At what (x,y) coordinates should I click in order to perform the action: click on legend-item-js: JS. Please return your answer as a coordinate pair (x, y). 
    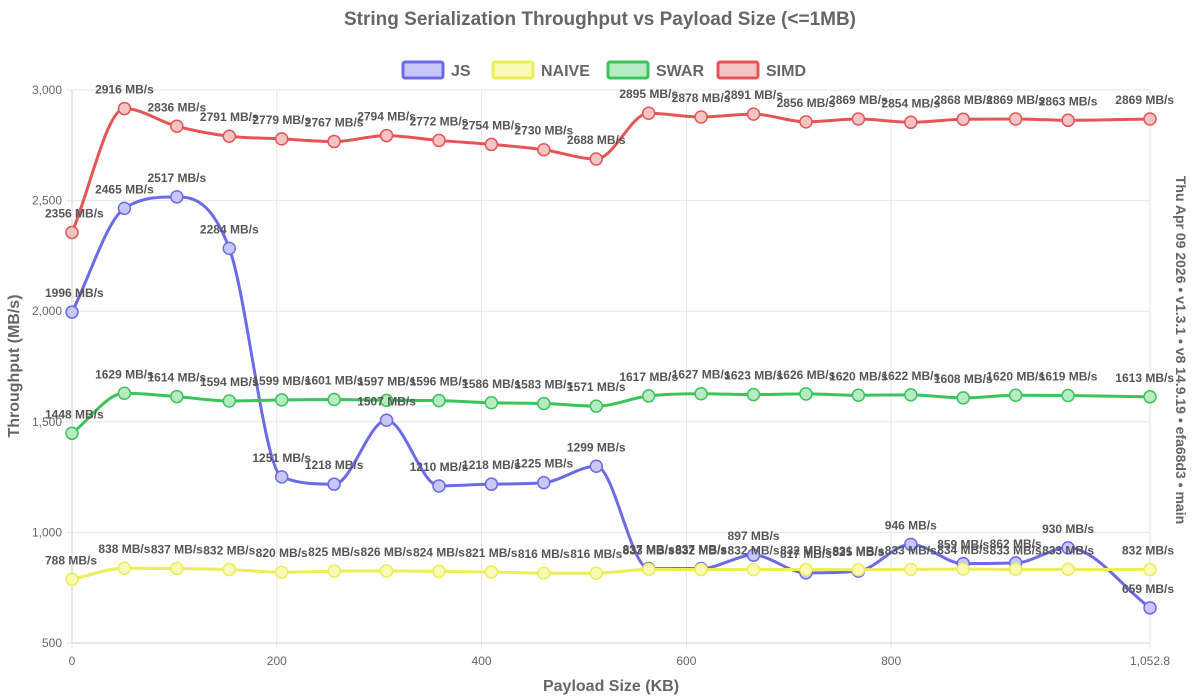
    Looking at the image, I should click on (436, 70).